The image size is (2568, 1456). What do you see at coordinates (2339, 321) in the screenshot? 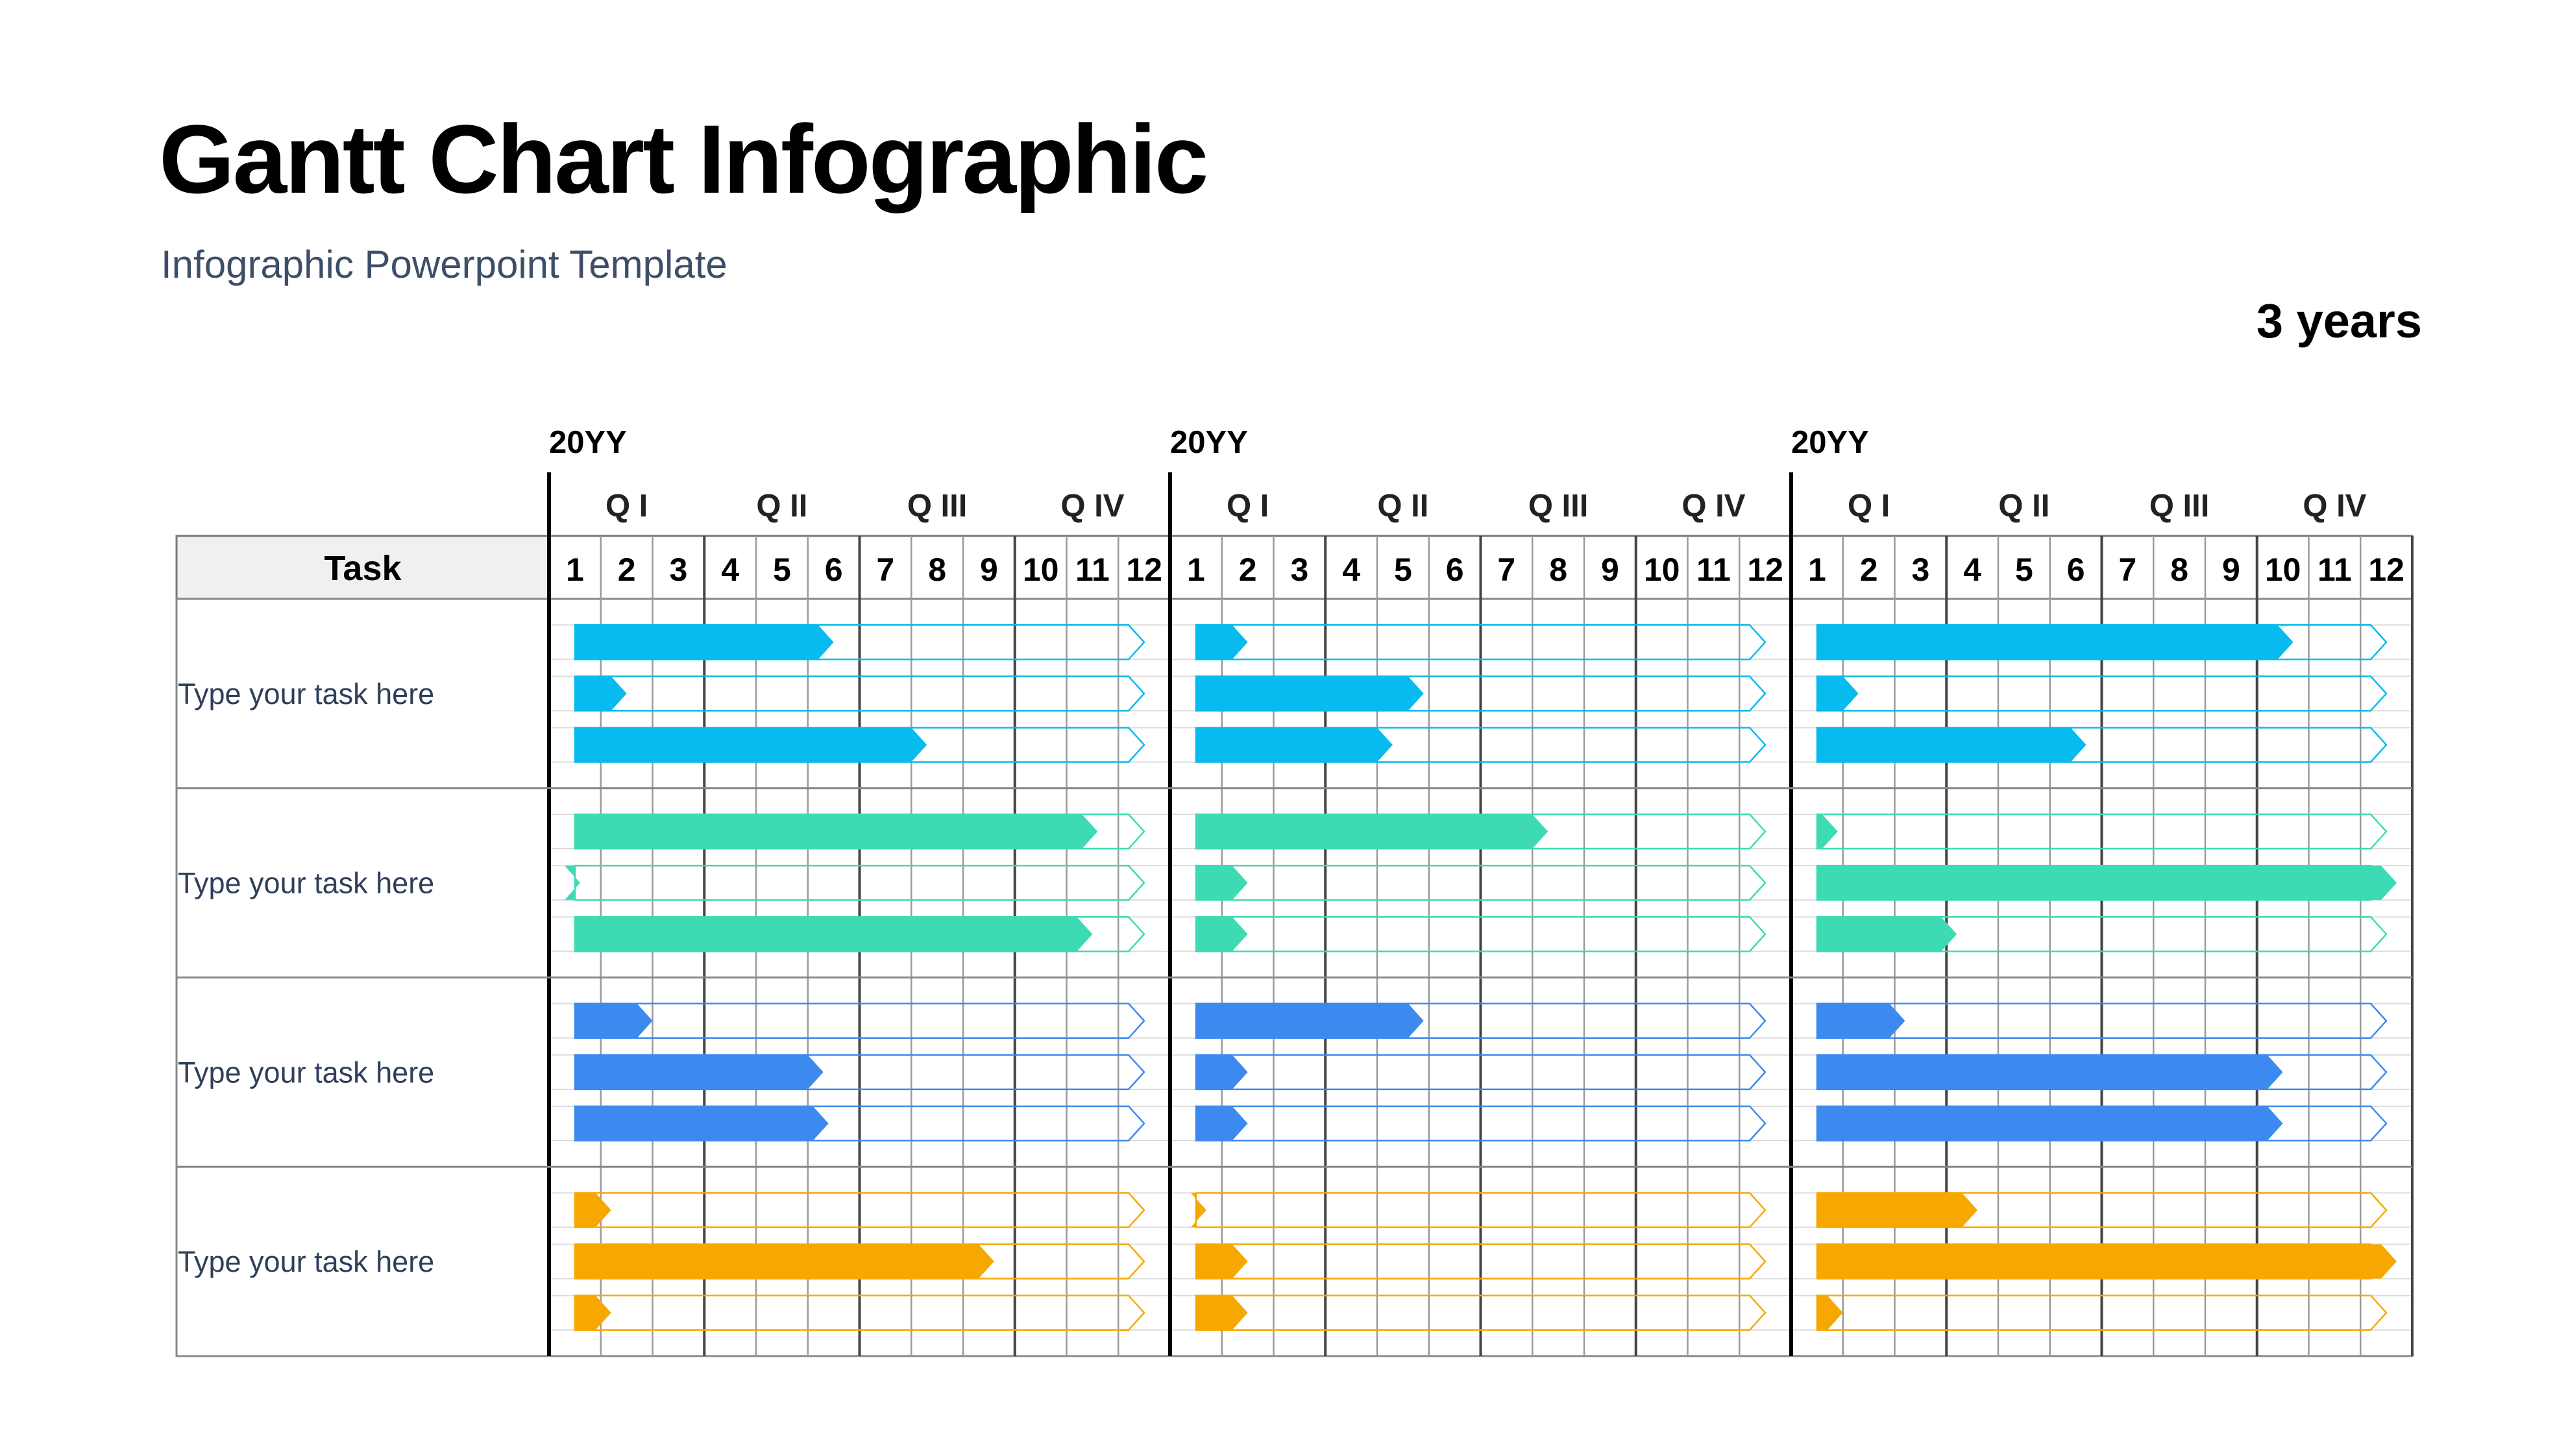
I see `duration-label: 3 years` at bounding box center [2339, 321].